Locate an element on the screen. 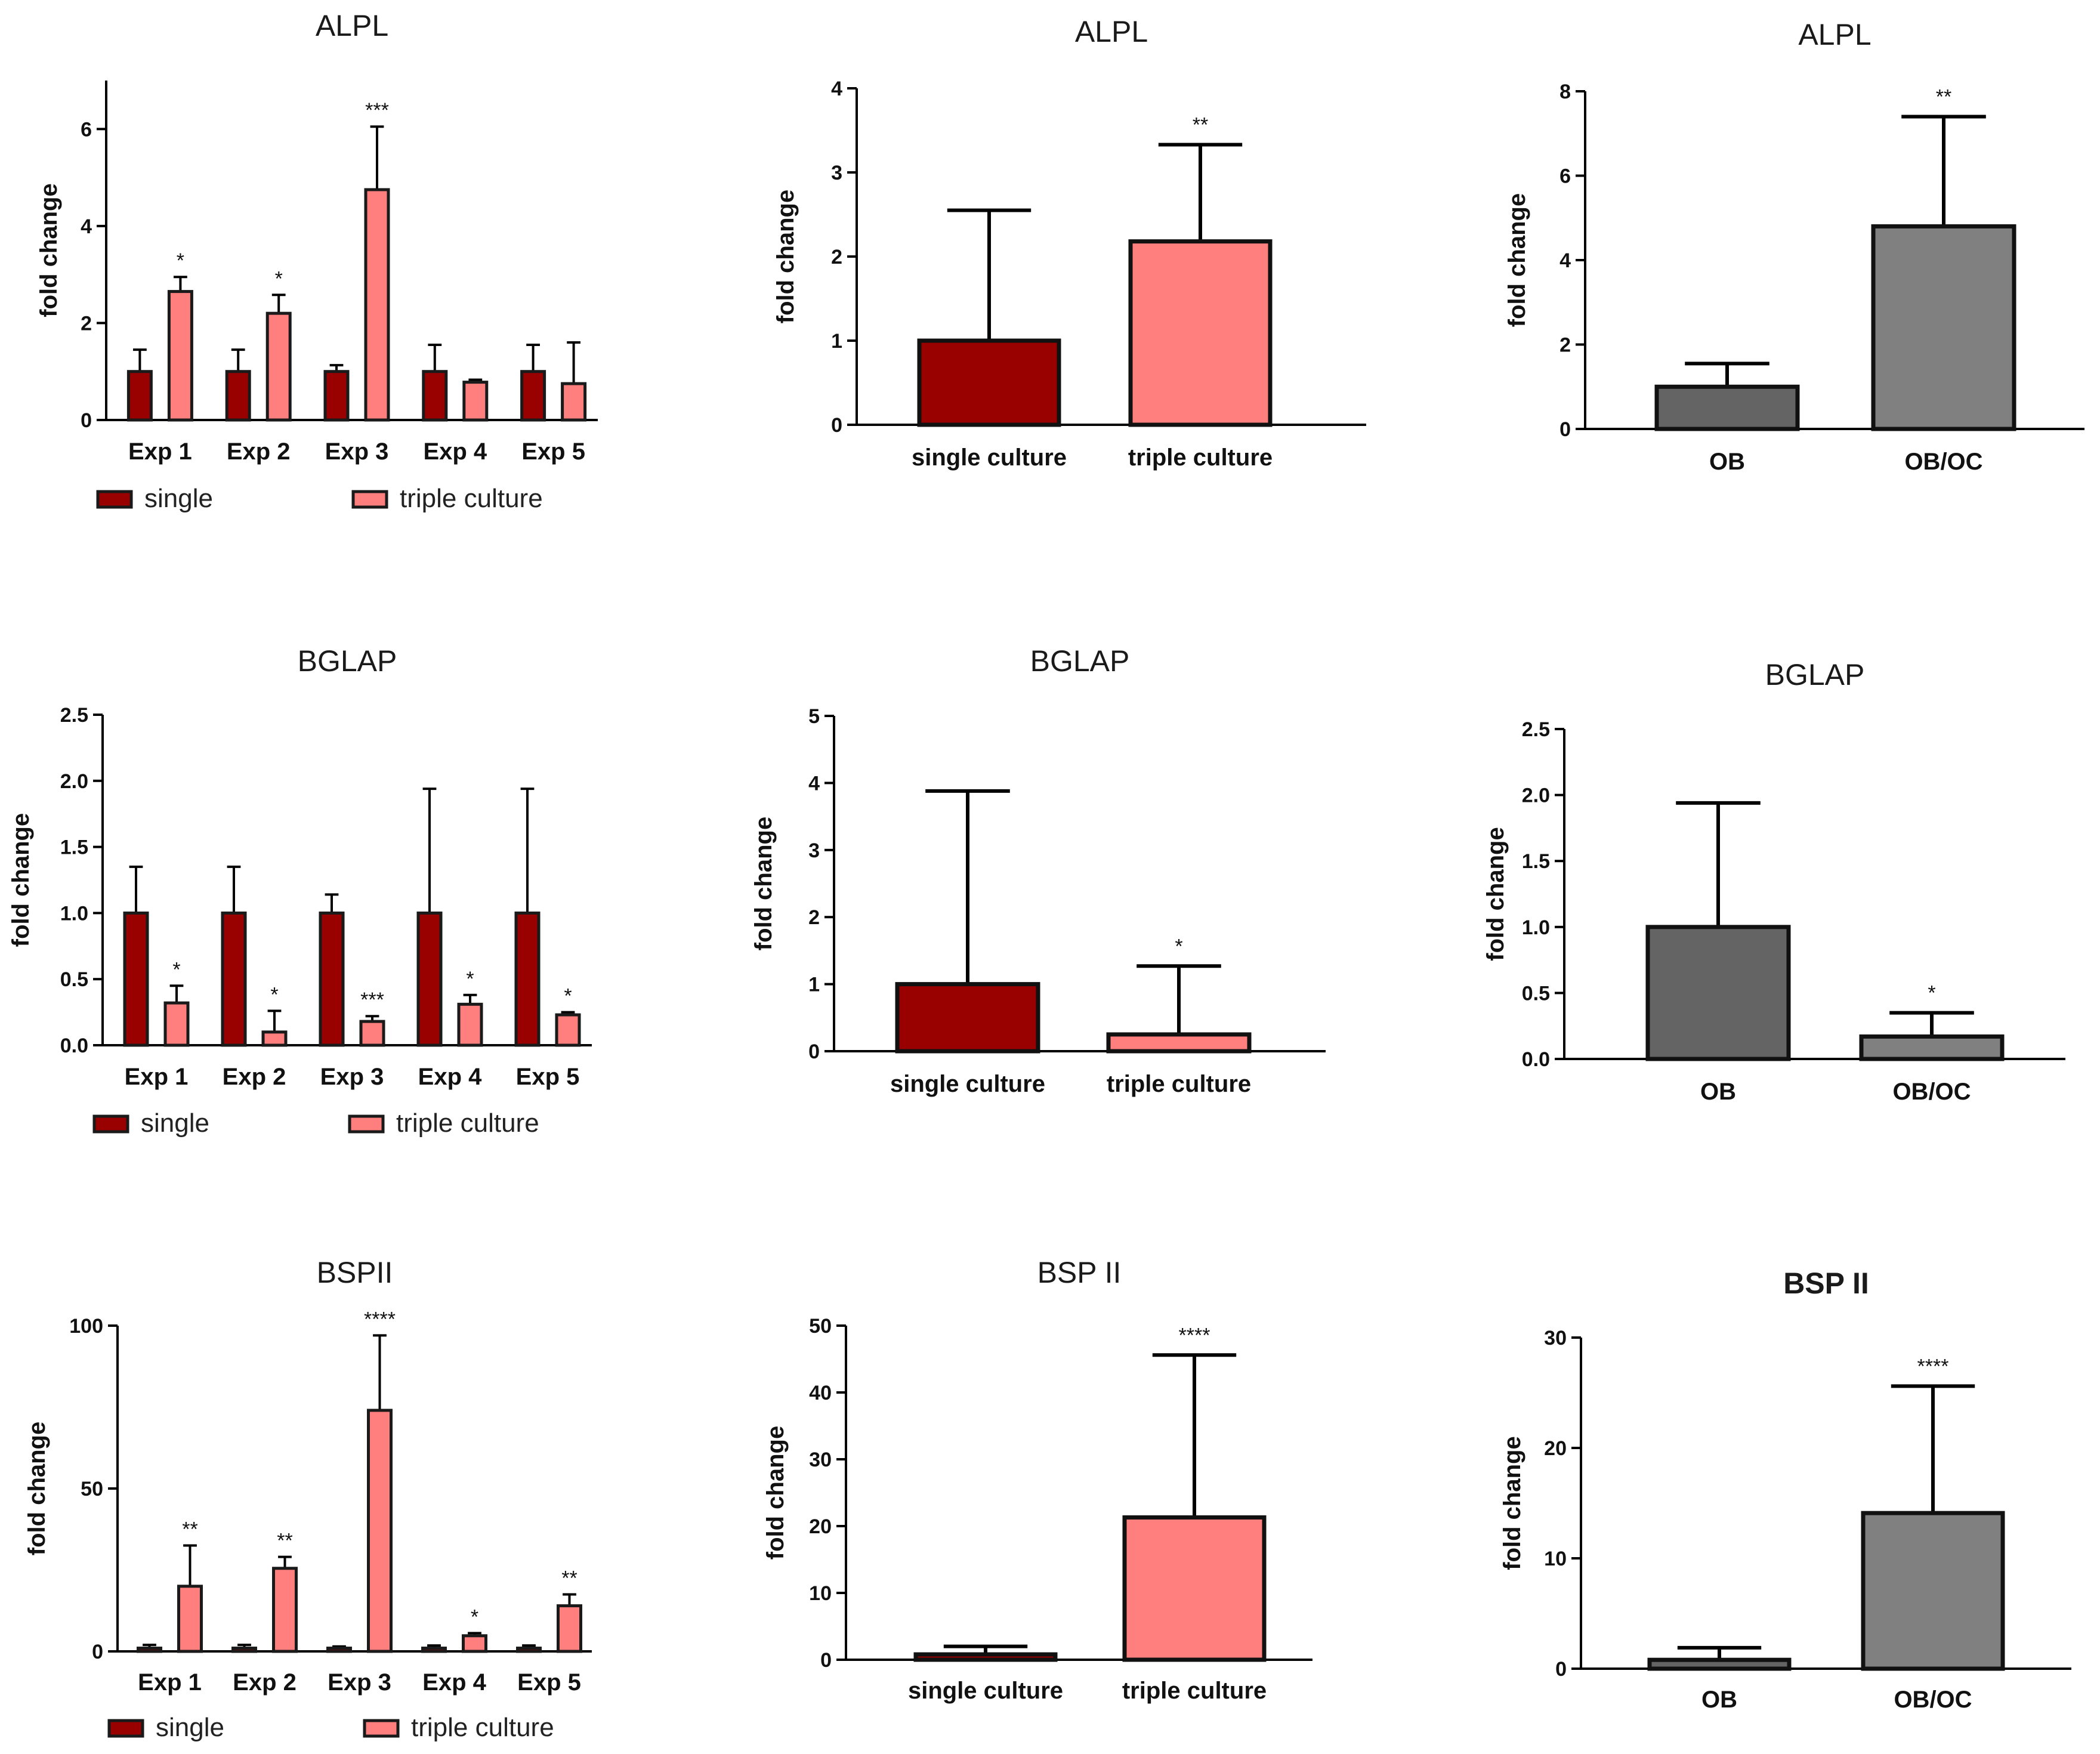 The width and height of the screenshot is (2100, 1754). x-tick-label: OB is located at coordinates (1727, 462).